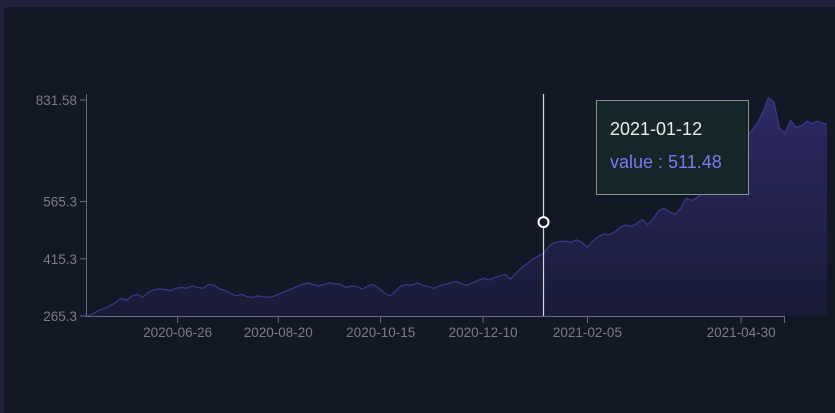 The image size is (835, 413). I want to click on x-tick-label: 2020-08-20, so click(278, 332).